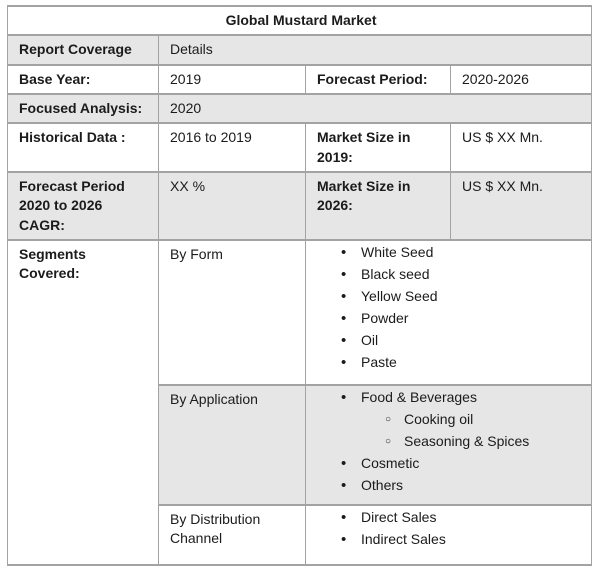  I want to click on sub-bullet-list-item: ○ Cooking oil, so click(450, 418).